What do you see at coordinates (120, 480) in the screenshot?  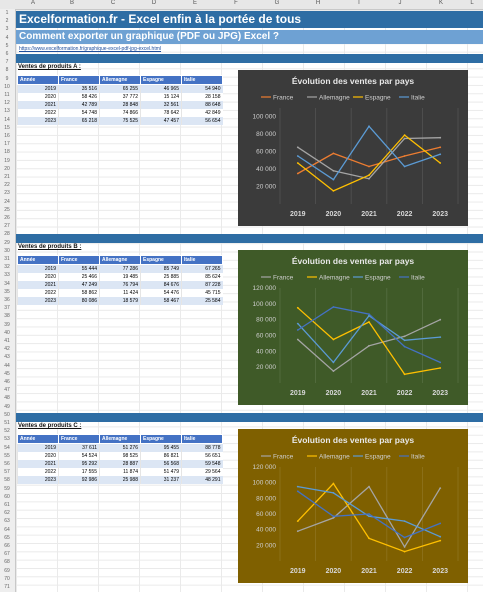 I see `table-cell: 25 988` at bounding box center [120, 480].